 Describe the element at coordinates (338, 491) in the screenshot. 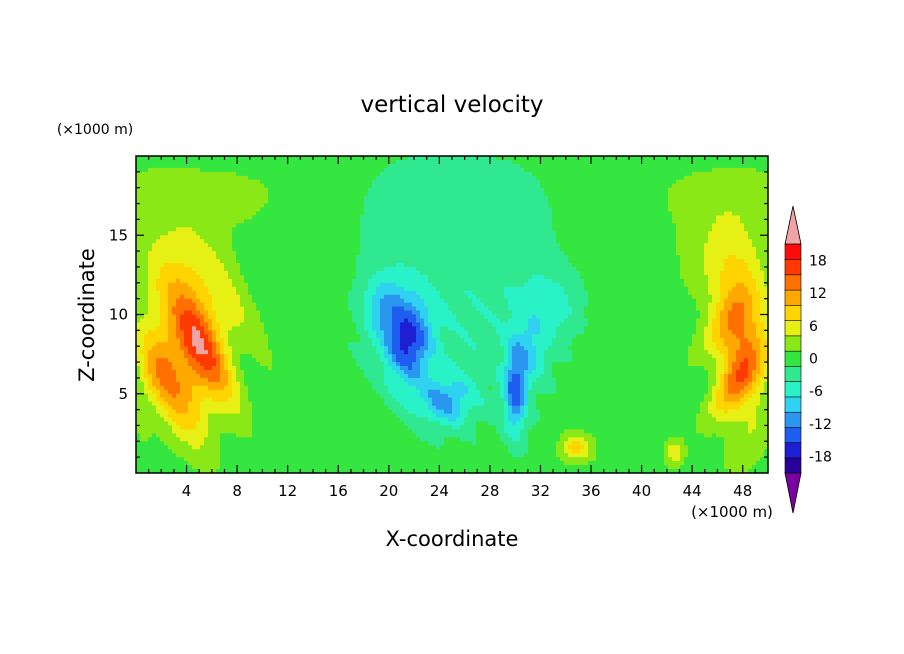

I see `x-tick-label: 16` at that location.